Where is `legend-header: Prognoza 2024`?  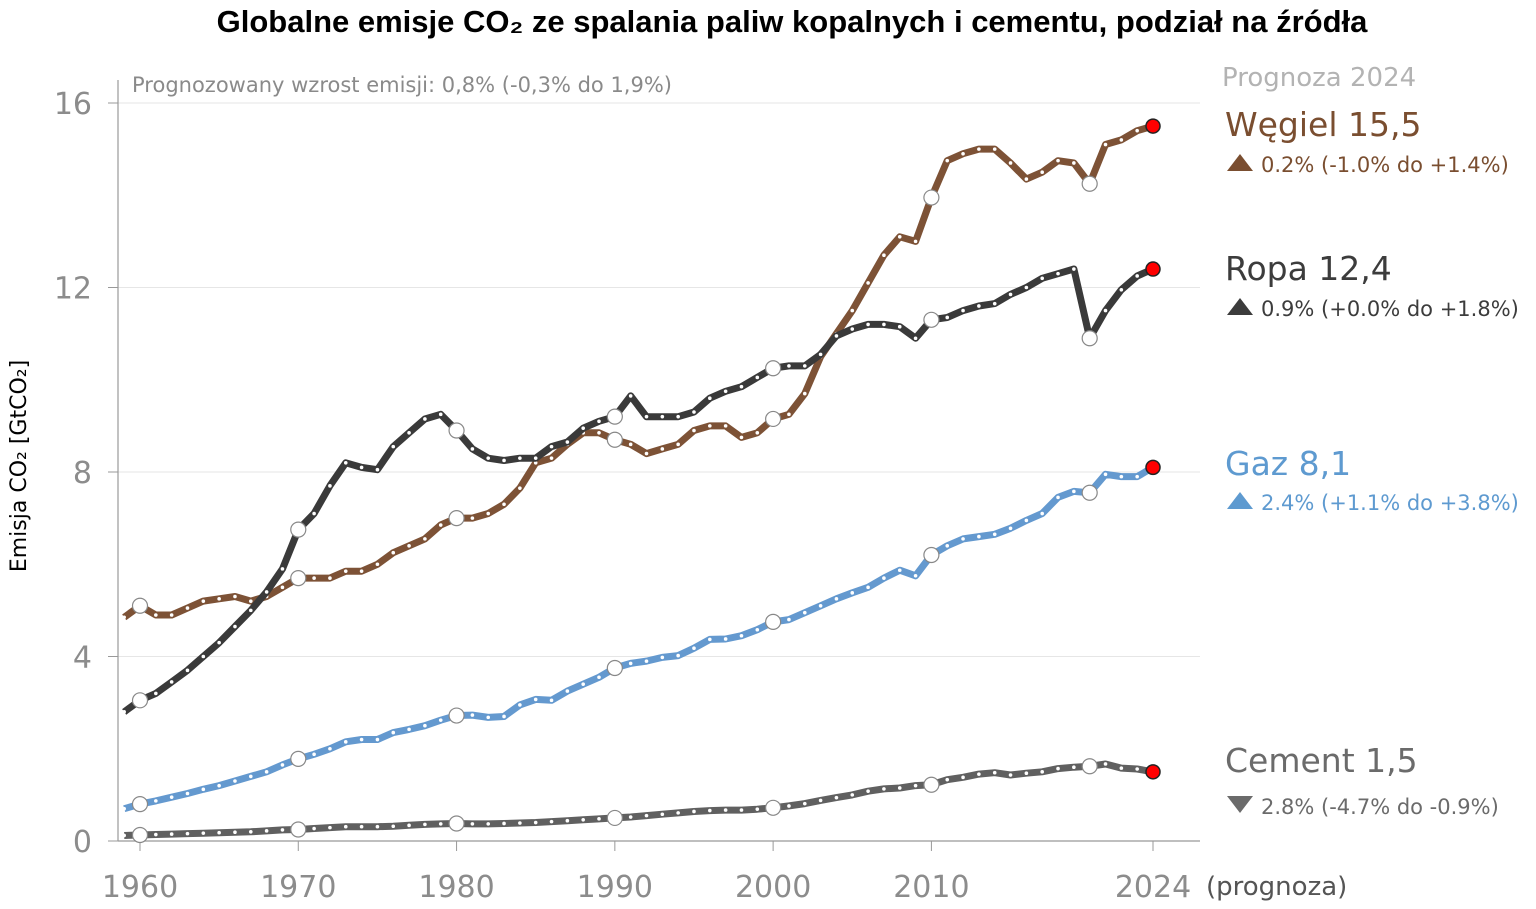
legend-header: Prognoza 2024 is located at coordinates (1319, 78).